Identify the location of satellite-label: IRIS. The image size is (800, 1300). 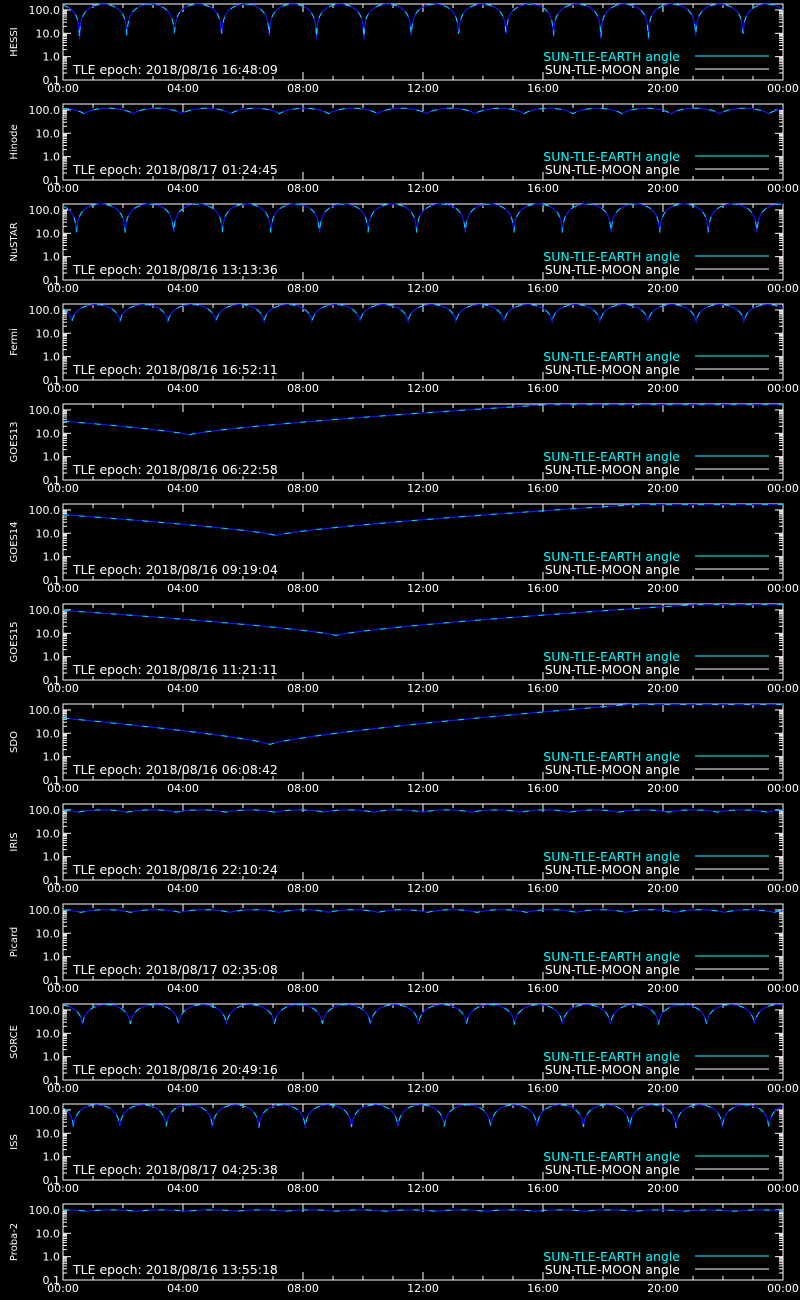
(14, 841).